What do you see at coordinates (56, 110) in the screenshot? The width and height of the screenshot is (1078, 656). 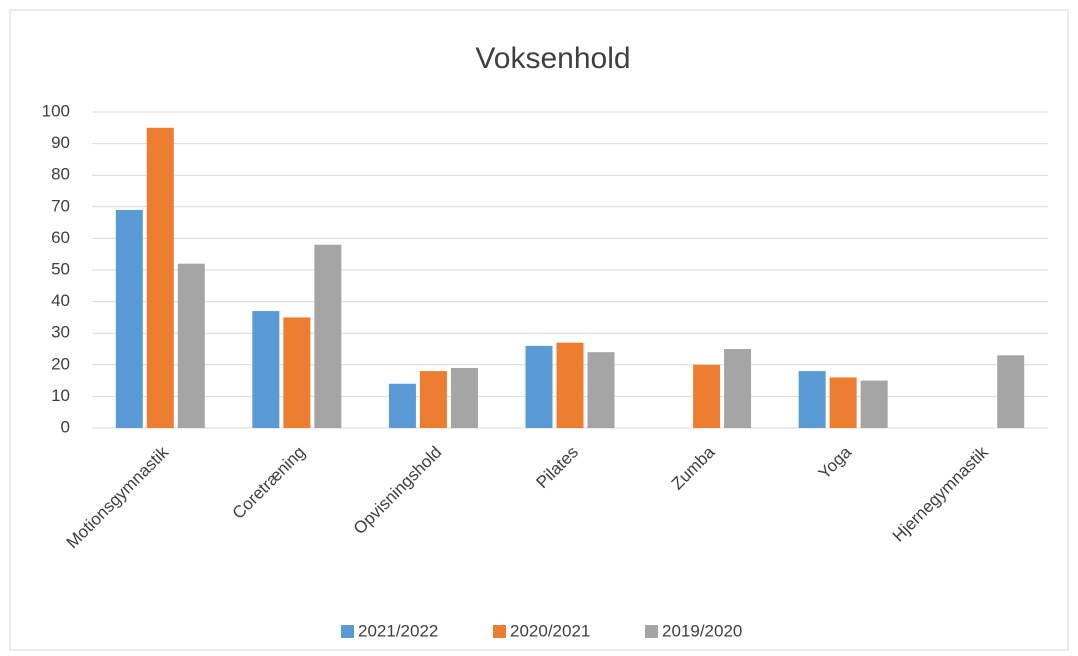 I see `y-tick-label: 100` at bounding box center [56, 110].